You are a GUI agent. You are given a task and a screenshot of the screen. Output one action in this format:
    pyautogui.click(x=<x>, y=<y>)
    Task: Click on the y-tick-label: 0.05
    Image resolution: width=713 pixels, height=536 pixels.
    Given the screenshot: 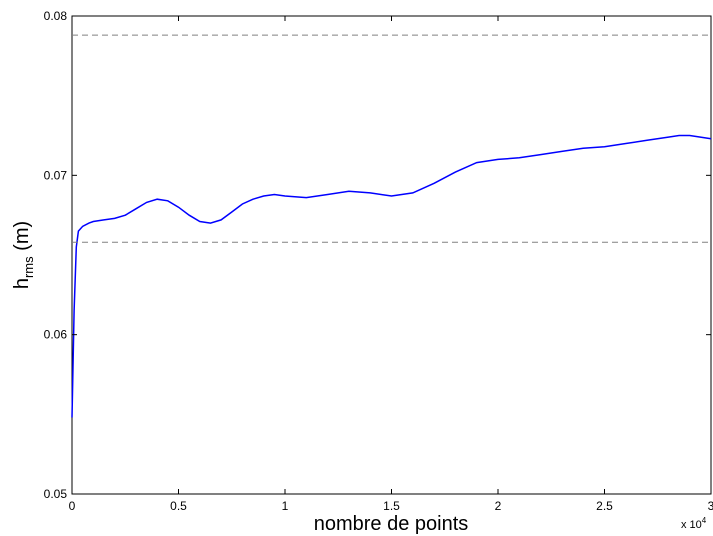 What is the action you would take?
    pyautogui.click(x=56, y=494)
    